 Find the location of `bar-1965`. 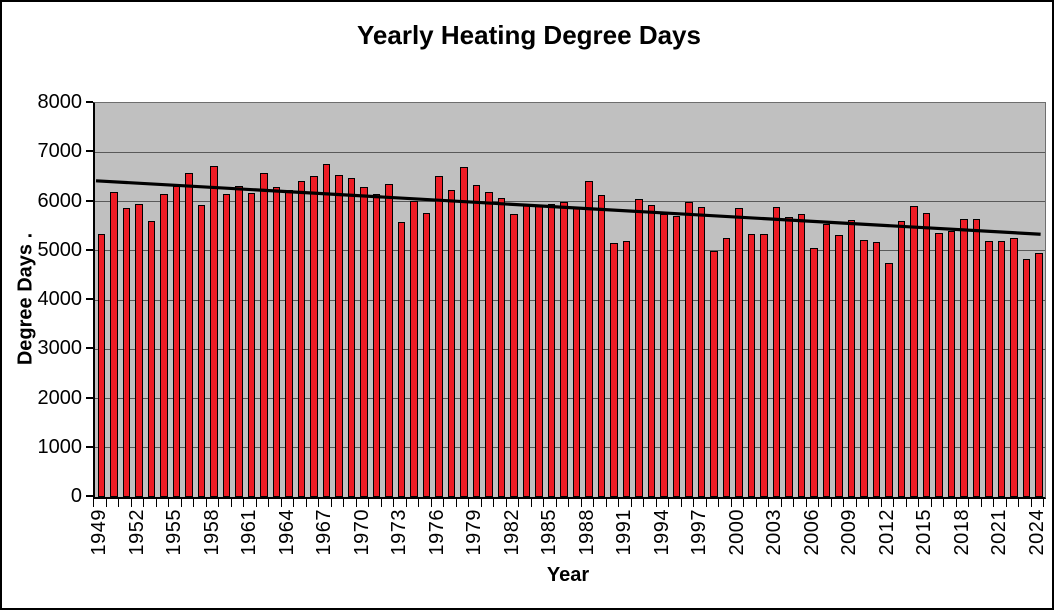

bar-1965 is located at coordinates (301, 339).